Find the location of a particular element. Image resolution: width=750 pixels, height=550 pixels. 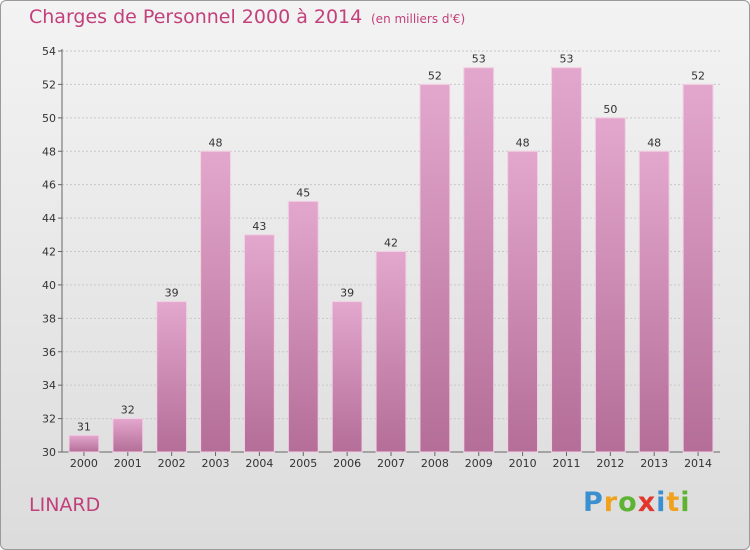

logo-letter: r is located at coordinates (611, 502).